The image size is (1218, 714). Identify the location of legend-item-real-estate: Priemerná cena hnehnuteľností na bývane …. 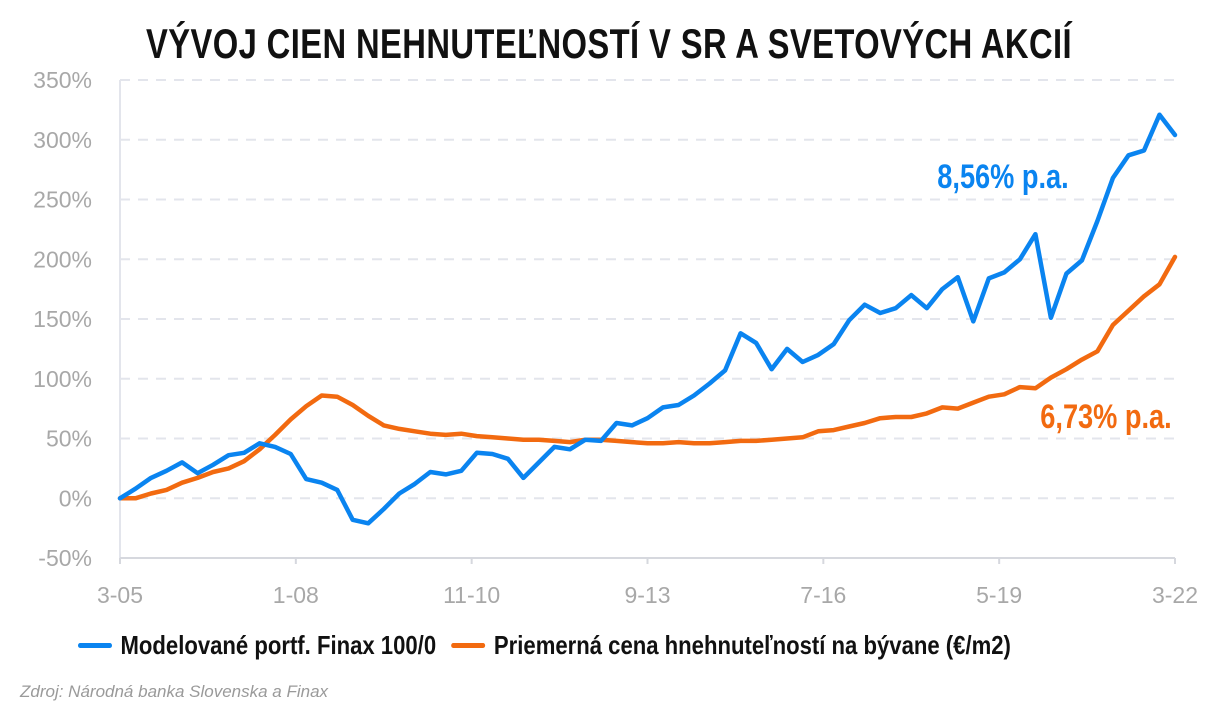
(731, 645).